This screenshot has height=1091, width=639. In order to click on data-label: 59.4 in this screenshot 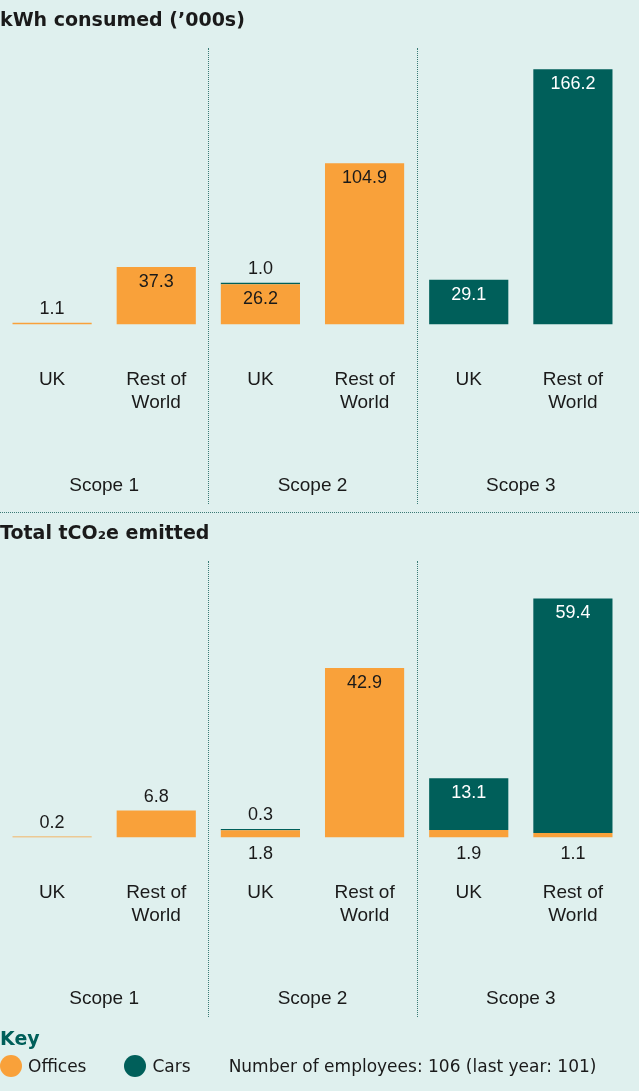, I will do `click(573, 612)`.